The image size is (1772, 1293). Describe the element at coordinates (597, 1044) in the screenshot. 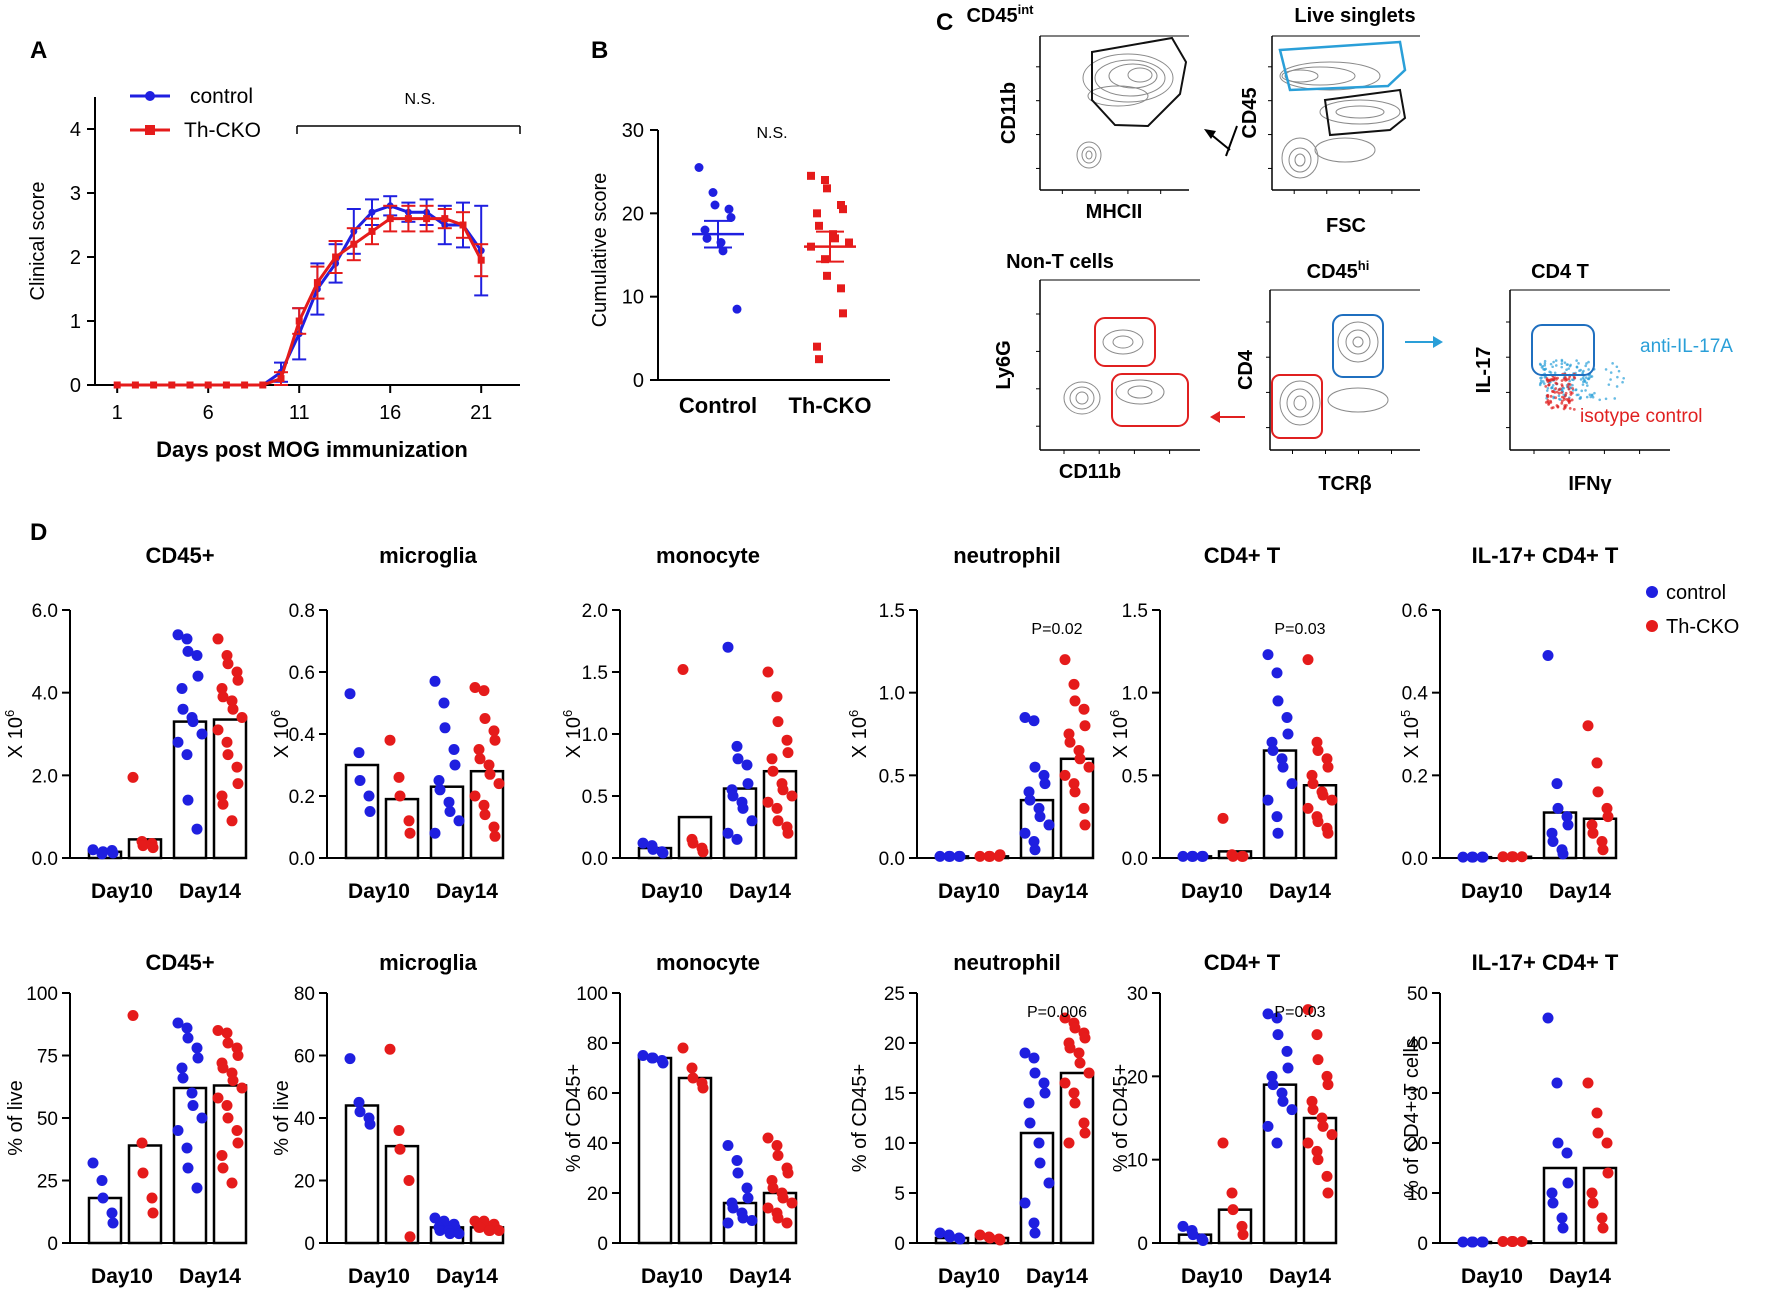

I see `panel-d-ytick-label: 80` at that location.